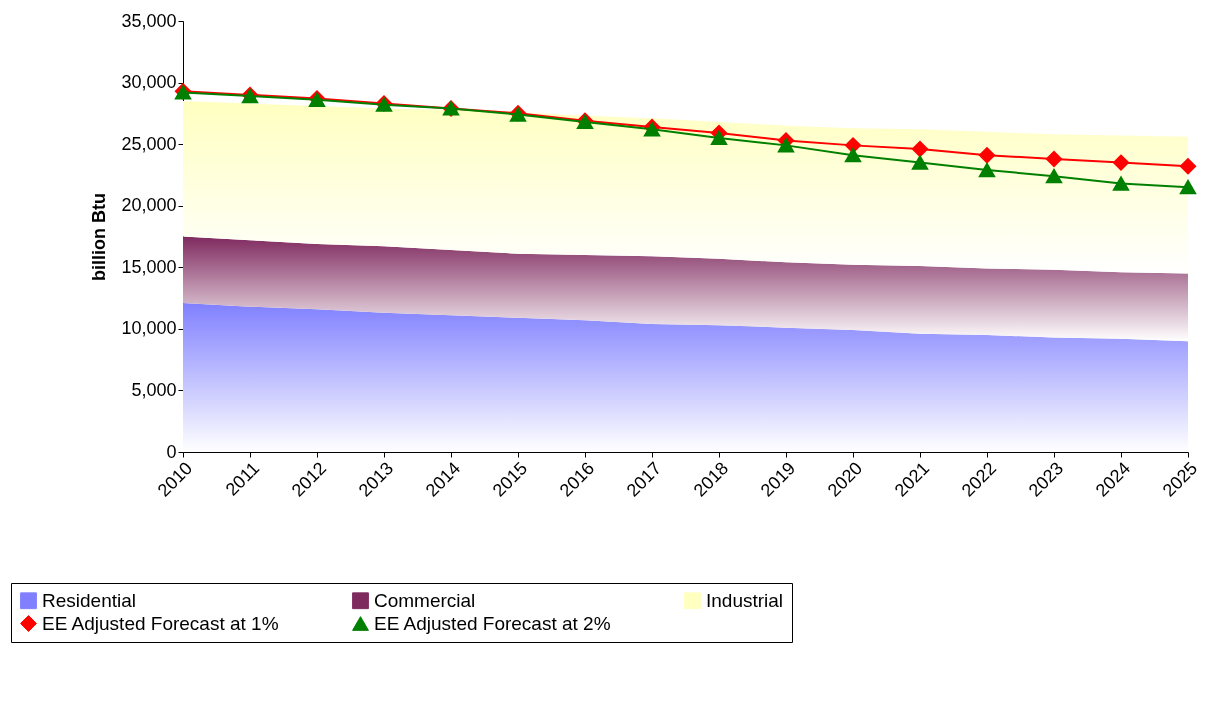 The height and width of the screenshot is (707, 1220). Describe the element at coordinates (149, 20) in the screenshot. I see `y-tick-label: 35,000` at that location.